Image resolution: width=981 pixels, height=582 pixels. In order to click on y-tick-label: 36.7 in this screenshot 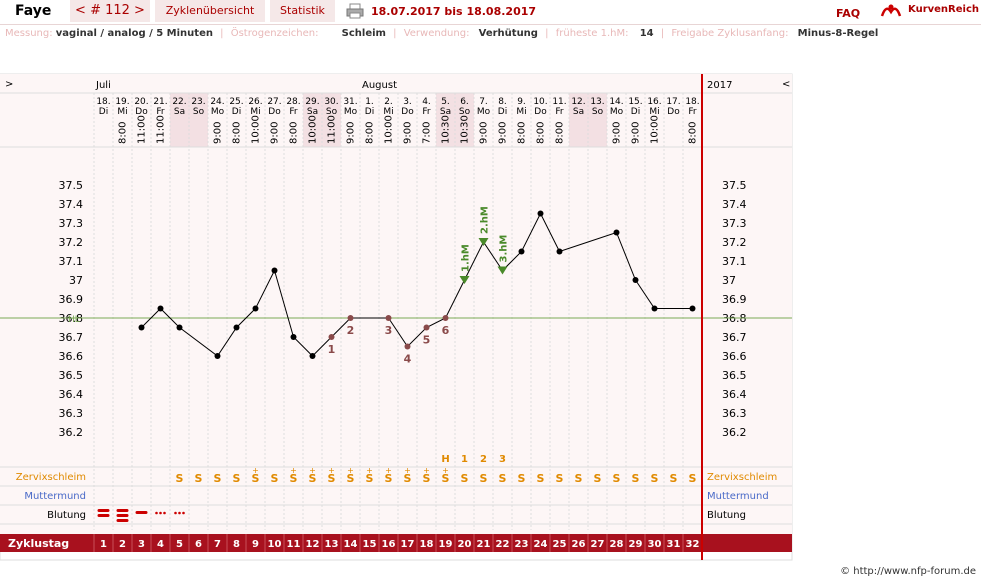, I will do `click(71, 337)`.